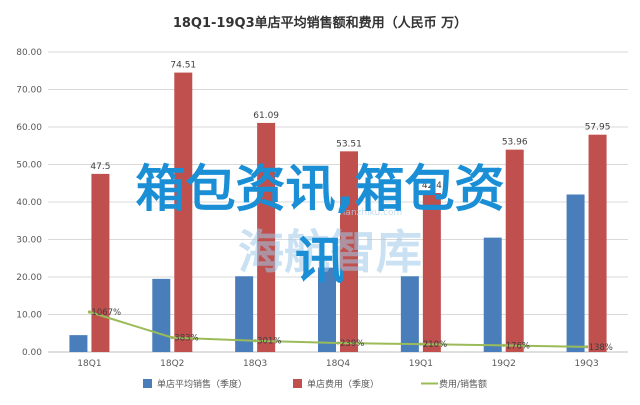  I want to click on x-category-label: 19Q1, so click(421, 364).